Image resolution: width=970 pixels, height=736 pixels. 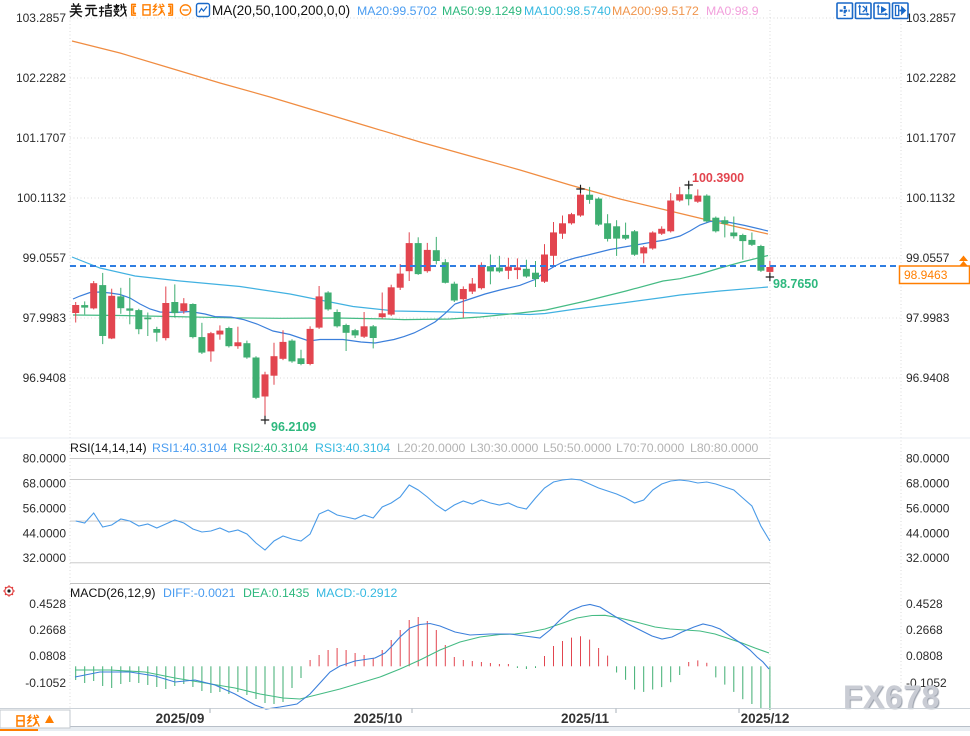 What do you see at coordinates (112, 593) in the screenshot?
I see `svg-text: MACD(26,12,9)` at bounding box center [112, 593].